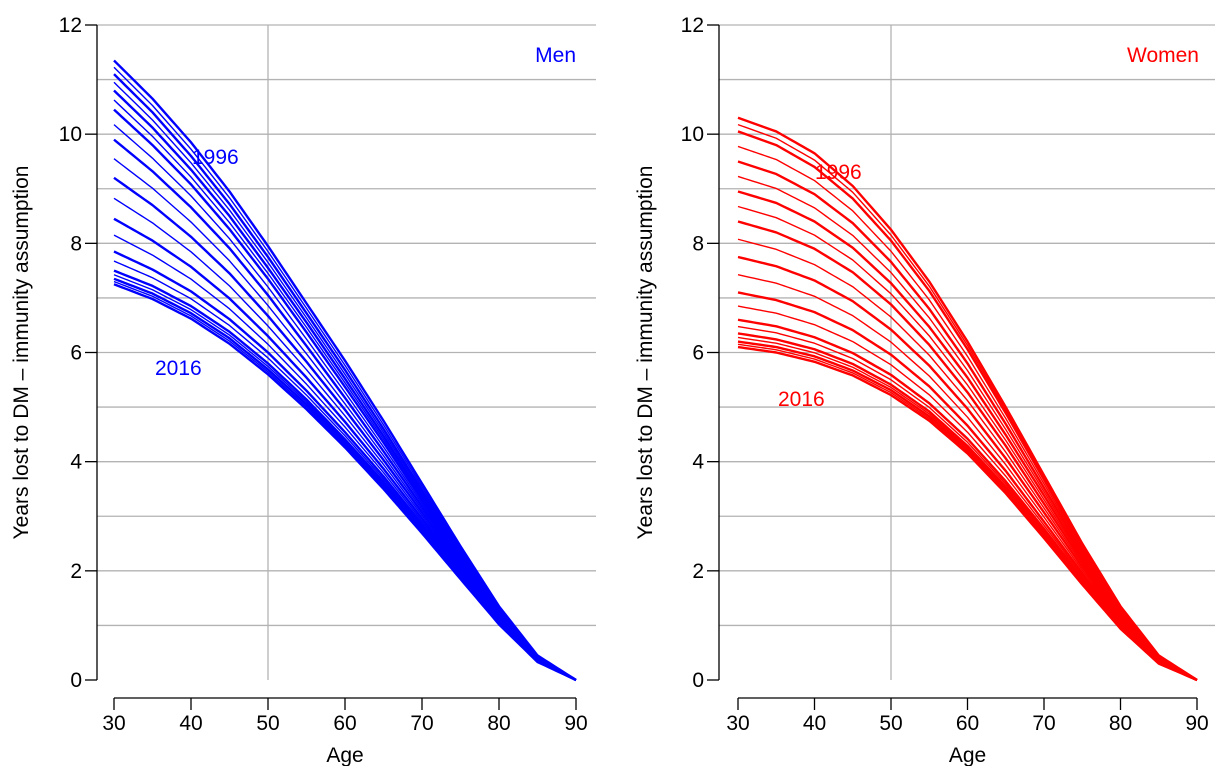  What do you see at coordinates (1163, 55) in the screenshot?
I see `panel-label: Women` at bounding box center [1163, 55].